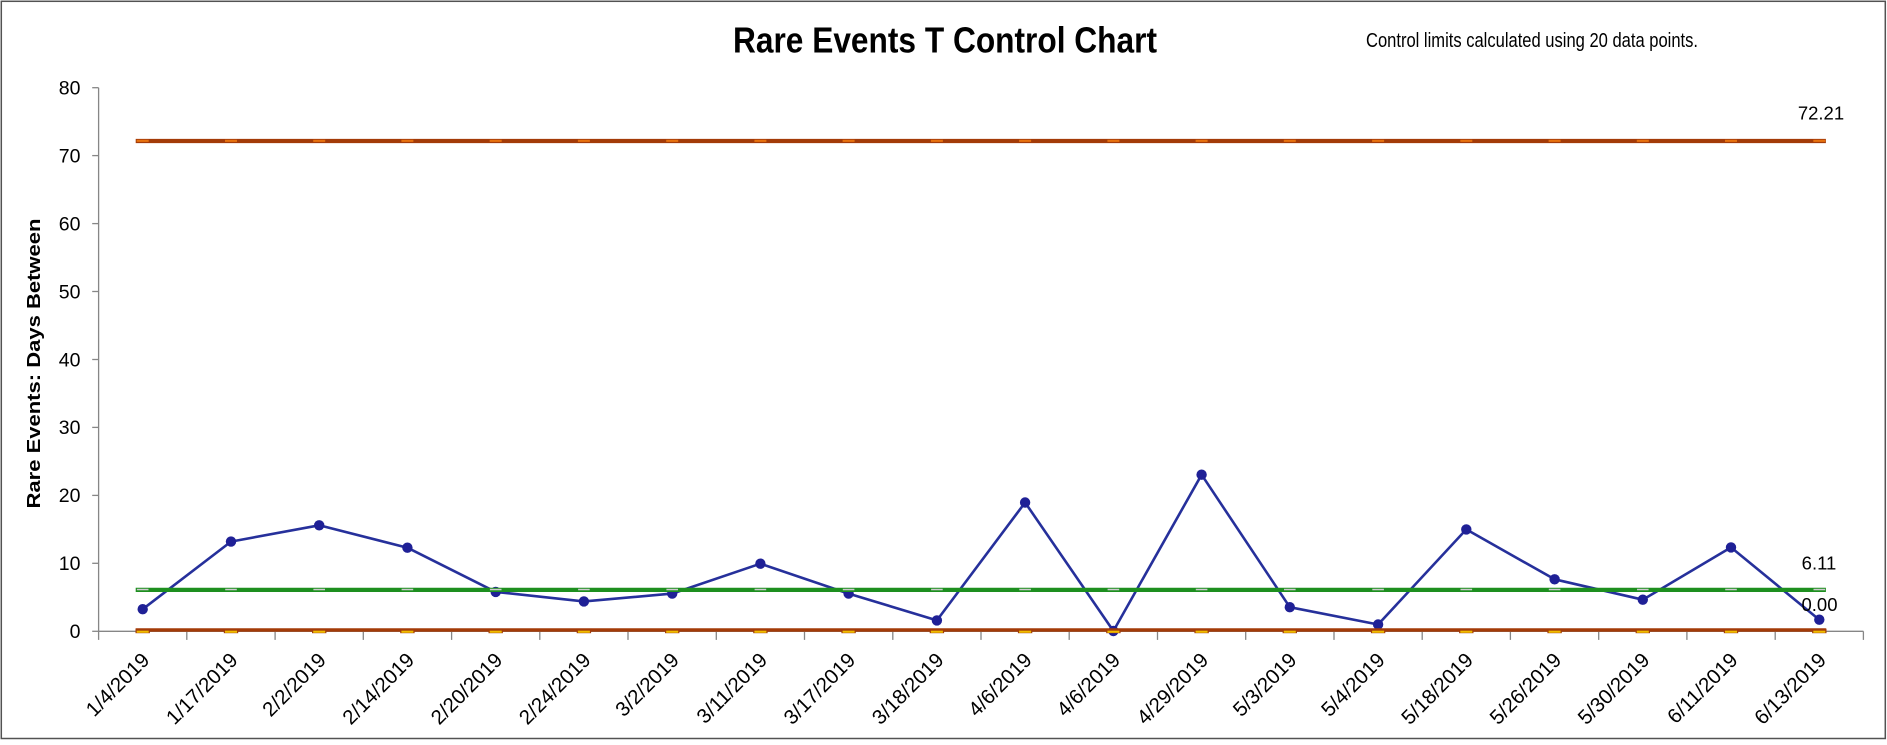 The image size is (1887, 745). What do you see at coordinates (70, 564) in the screenshot?
I see `svg-text: 10` at bounding box center [70, 564].